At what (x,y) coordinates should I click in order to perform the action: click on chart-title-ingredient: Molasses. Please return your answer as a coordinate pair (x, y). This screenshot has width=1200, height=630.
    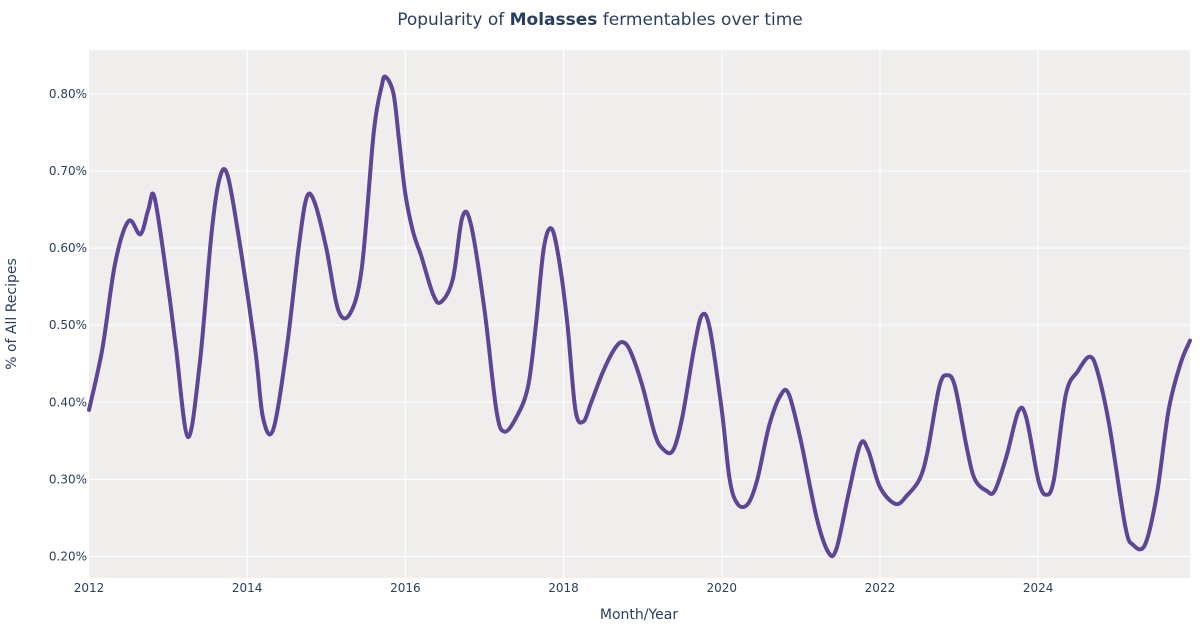
    Looking at the image, I should click on (554, 20).